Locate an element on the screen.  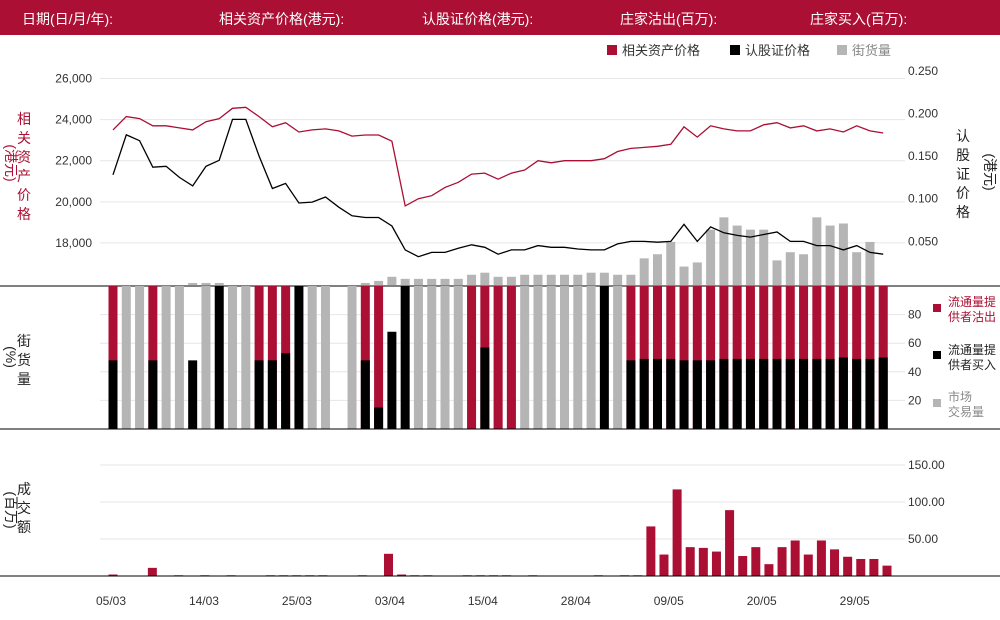
warrant-tick-label: 0.050 is located at coordinates (923, 241).